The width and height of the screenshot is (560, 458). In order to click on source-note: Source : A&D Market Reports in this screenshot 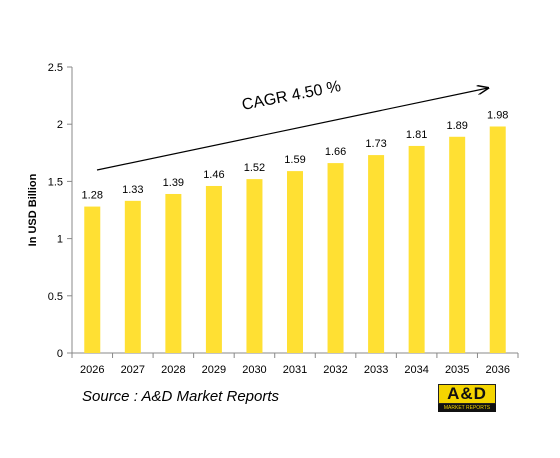, I will do `click(181, 396)`.